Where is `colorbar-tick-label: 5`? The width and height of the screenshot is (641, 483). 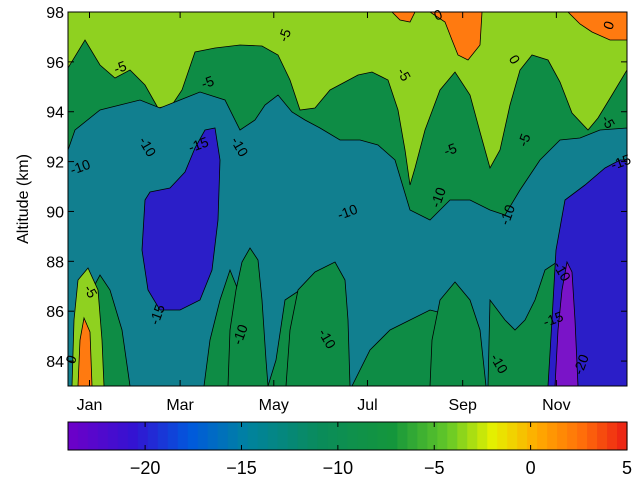
colorbar-tick-label: 5 is located at coordinates (627, 468).